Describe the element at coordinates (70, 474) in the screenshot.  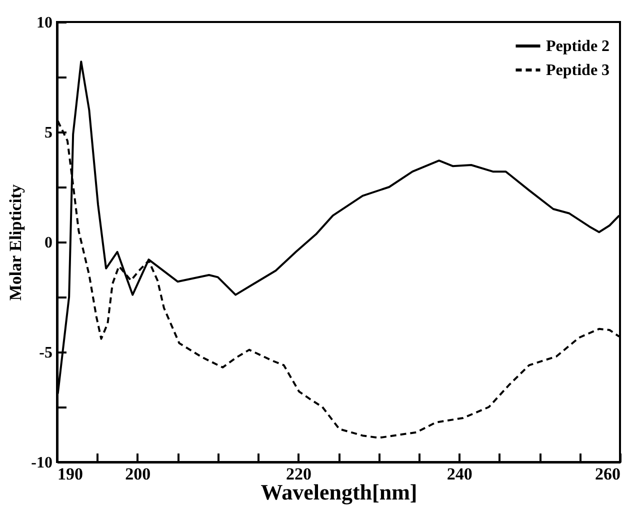
I see `x-tick-label: 190` at that location.